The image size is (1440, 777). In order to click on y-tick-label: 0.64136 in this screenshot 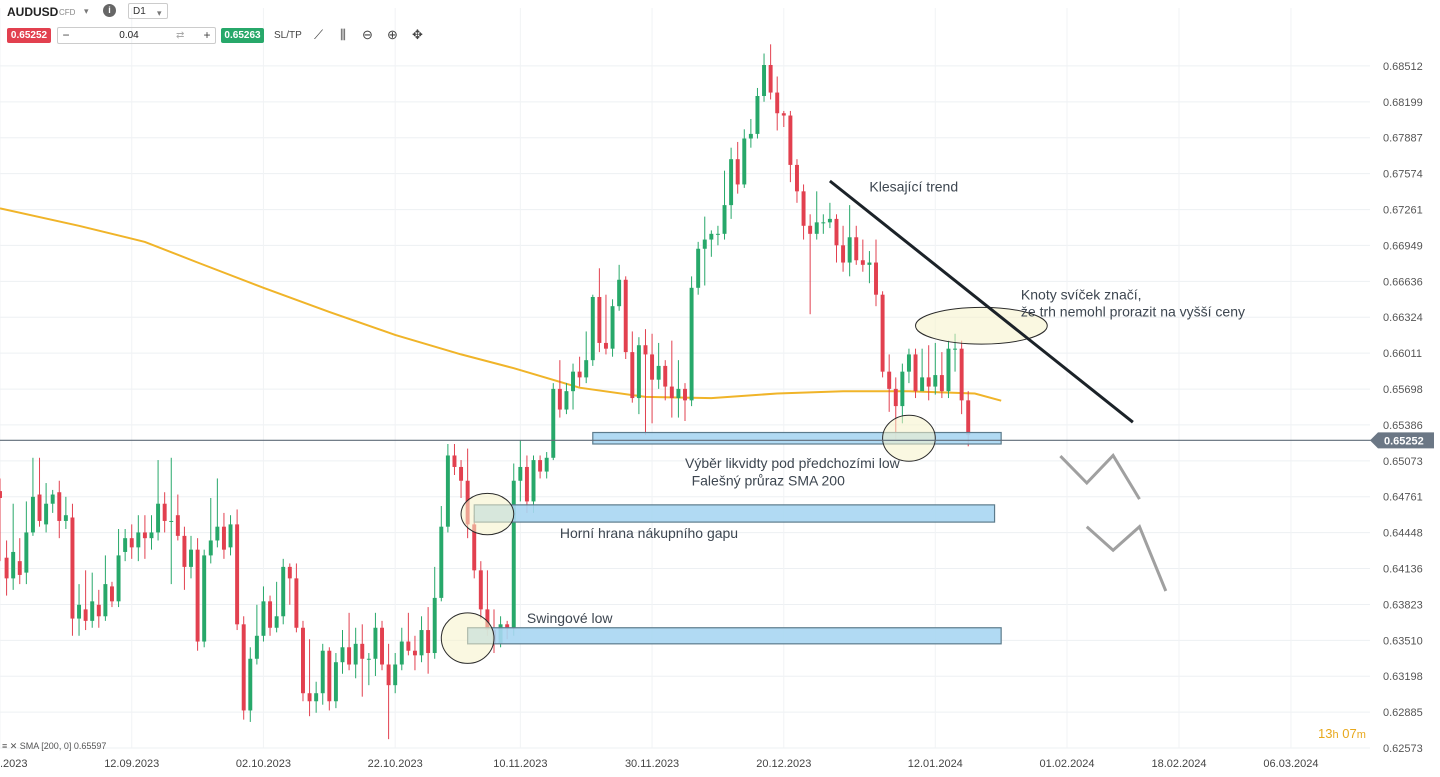, I will do `click(1403, 569)`.